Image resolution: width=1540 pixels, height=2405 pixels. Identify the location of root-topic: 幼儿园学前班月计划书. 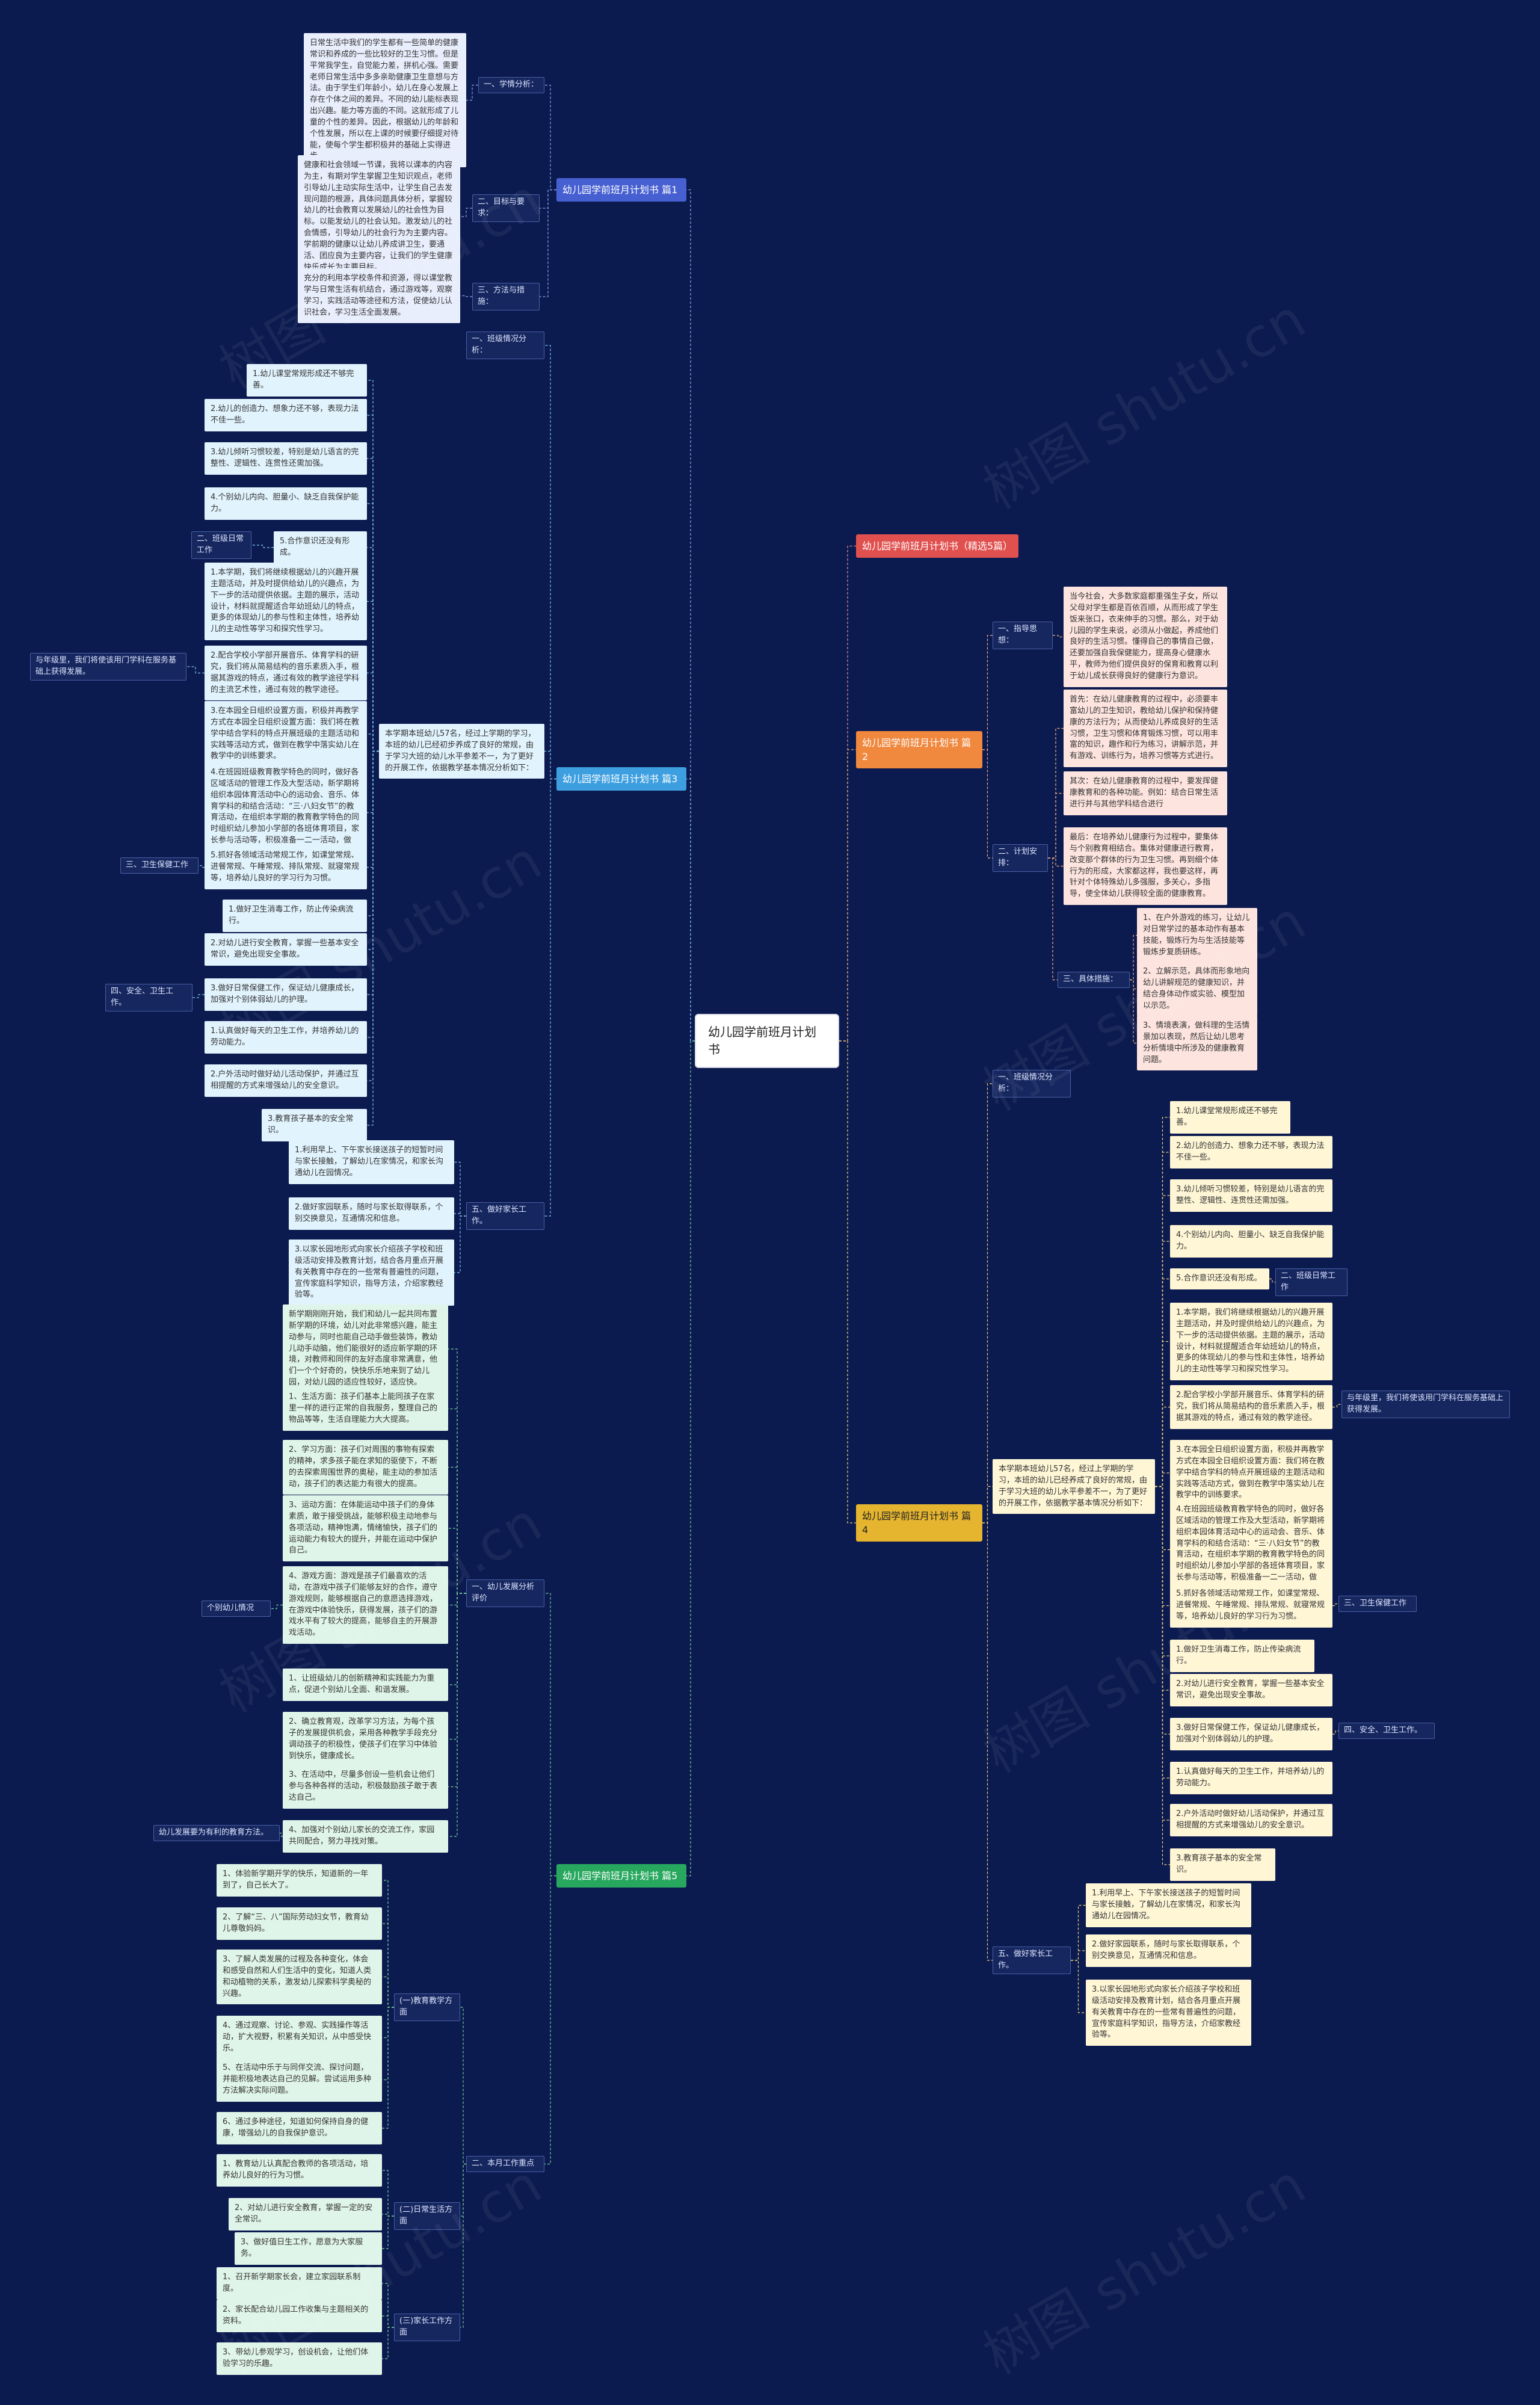
(767, 1041).